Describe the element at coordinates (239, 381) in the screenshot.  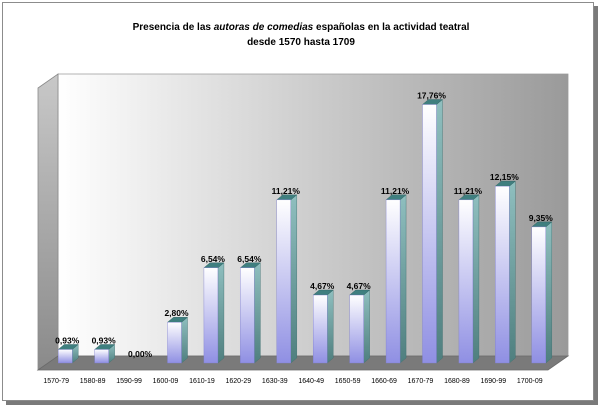
I see `x-tick-label: 1620-29` at that location.